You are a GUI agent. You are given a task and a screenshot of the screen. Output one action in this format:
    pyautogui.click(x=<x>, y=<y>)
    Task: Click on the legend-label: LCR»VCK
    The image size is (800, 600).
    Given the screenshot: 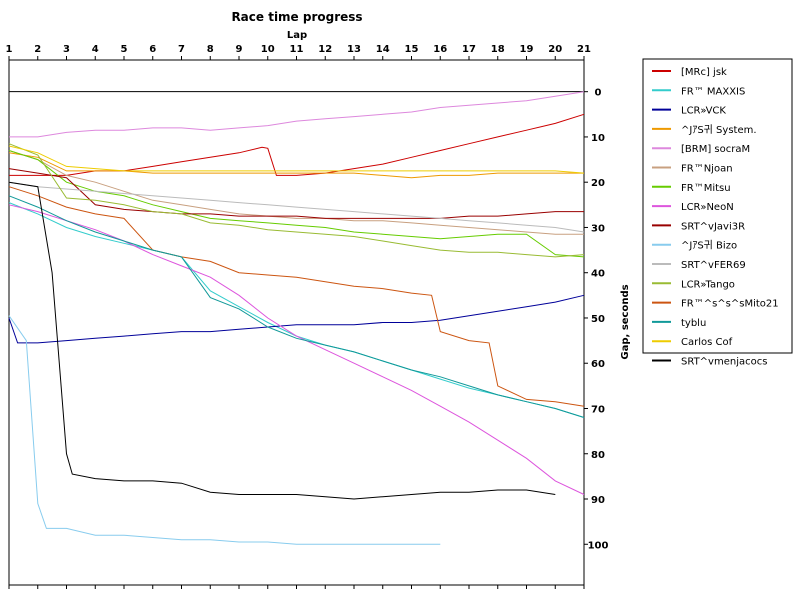 What is the action you would take?
    pyautogui.click(x=703, y=111)
    